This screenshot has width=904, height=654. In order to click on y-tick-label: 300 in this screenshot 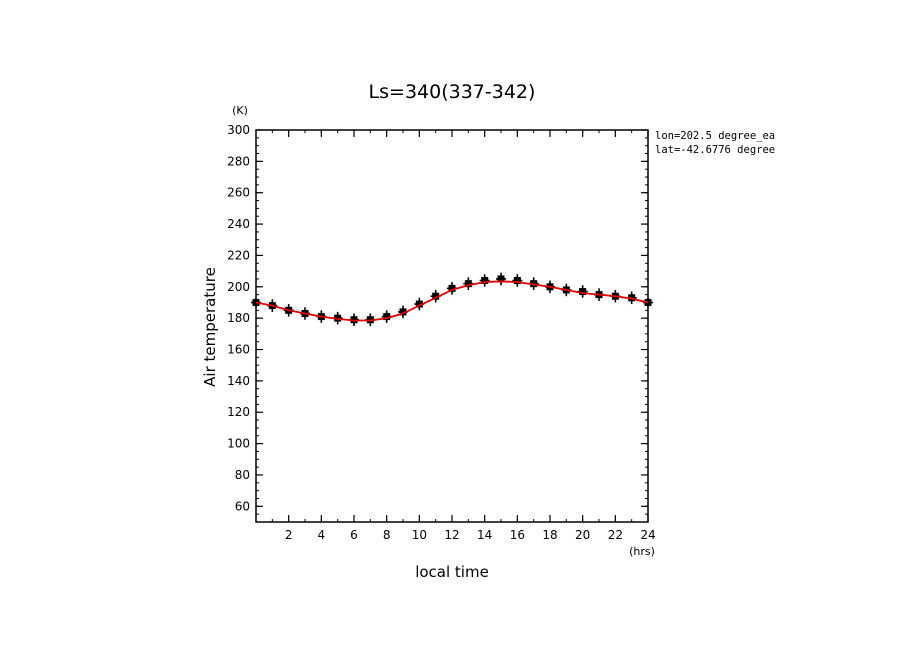, I will do `click(238, 130)`.